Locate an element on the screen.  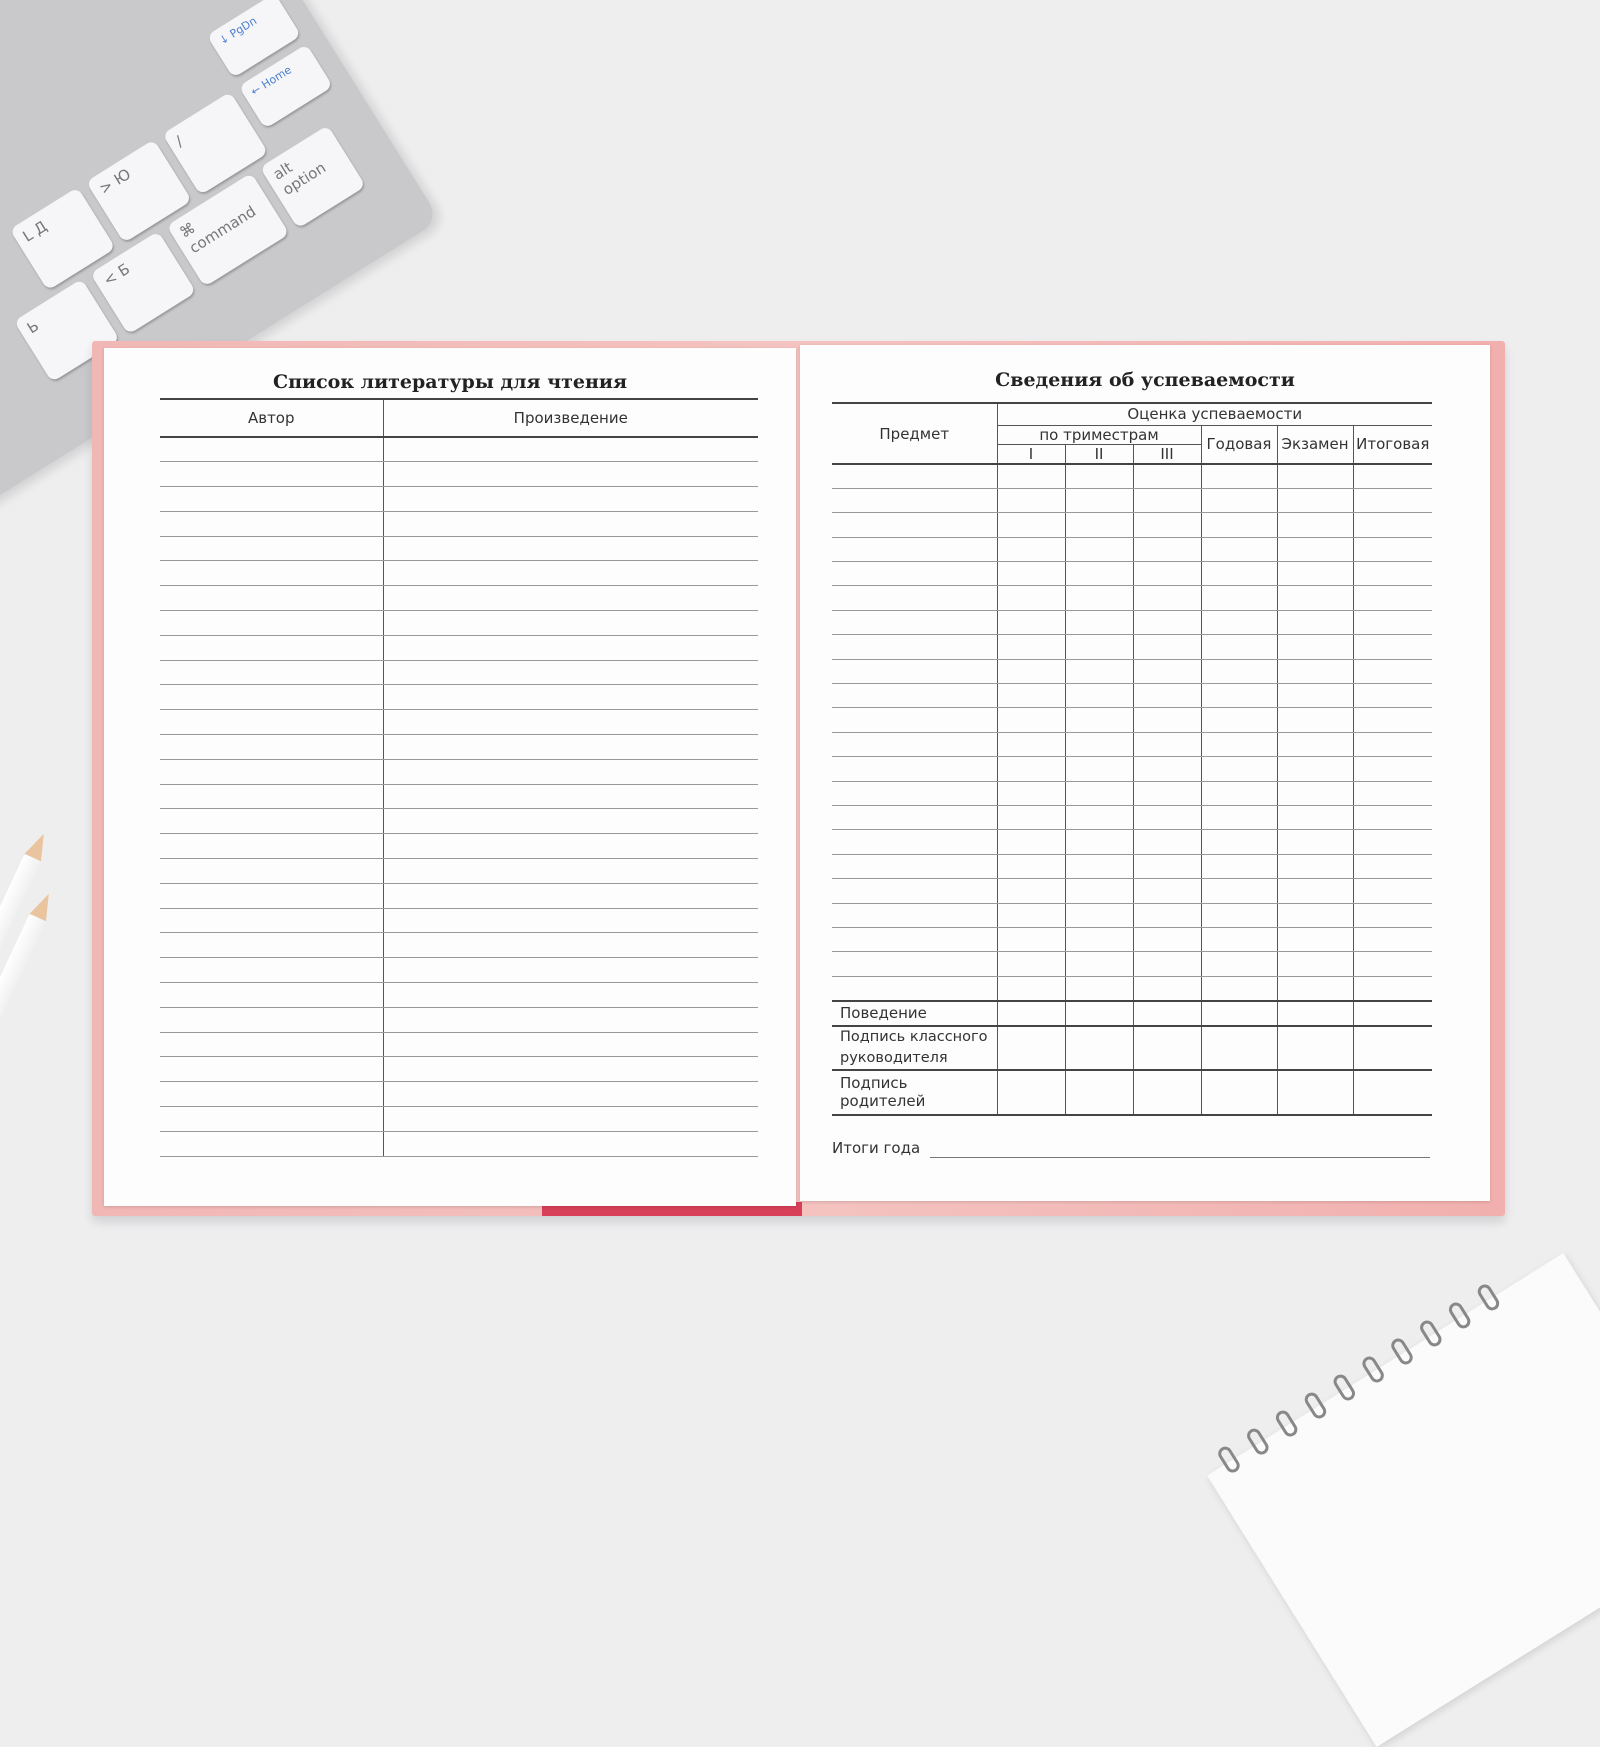
column-annual: Годовая is located at coordinates (1239, 444).